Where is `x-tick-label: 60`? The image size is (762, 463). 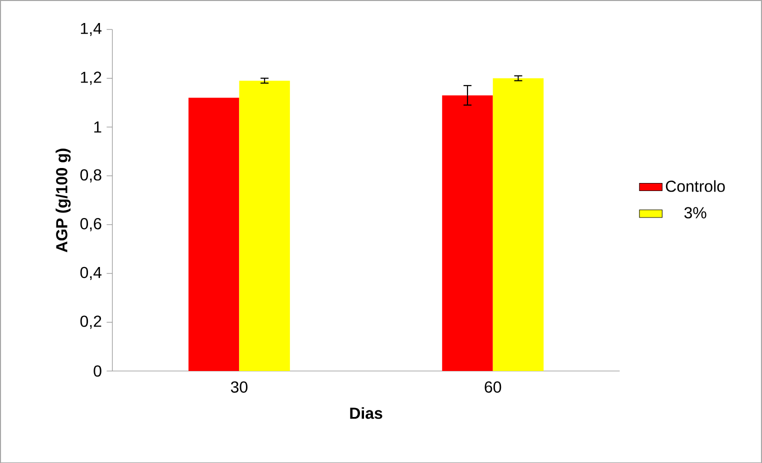
x-tick-label: 60 is located at coordinates (493, 387).